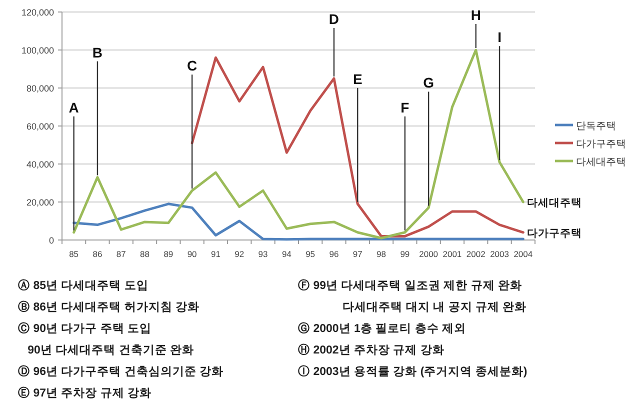 The width and height of the screenshot is (634, 408). Describe the element at coordinates (40, 89) in the screenshot. I see `y-tick-label: 80,000` at that location.